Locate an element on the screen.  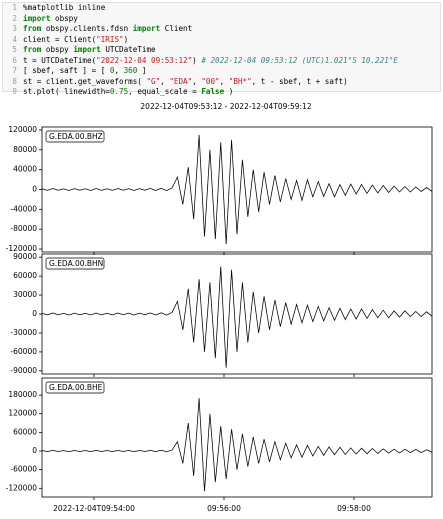
trace-label: G.EDA.00.BHZ is located at coordinates (76, 136).